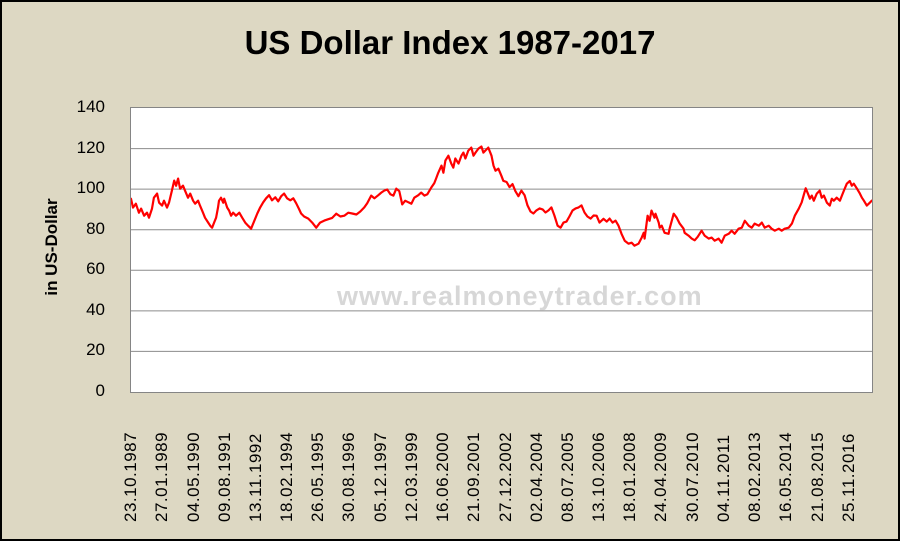 The image size is (900, 541). I want to click on chart-title: US Dollar Index 1987-2017, so click(450, 42).